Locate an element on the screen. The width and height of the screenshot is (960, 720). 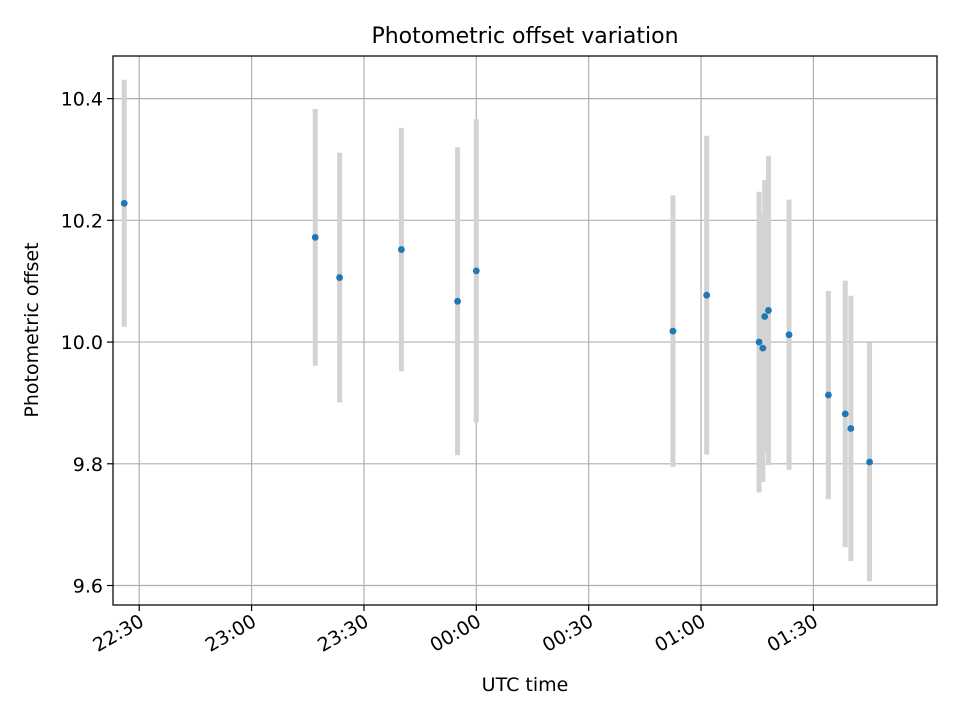
x-tick-label: 00:30 is located at coordinates (568, 633).